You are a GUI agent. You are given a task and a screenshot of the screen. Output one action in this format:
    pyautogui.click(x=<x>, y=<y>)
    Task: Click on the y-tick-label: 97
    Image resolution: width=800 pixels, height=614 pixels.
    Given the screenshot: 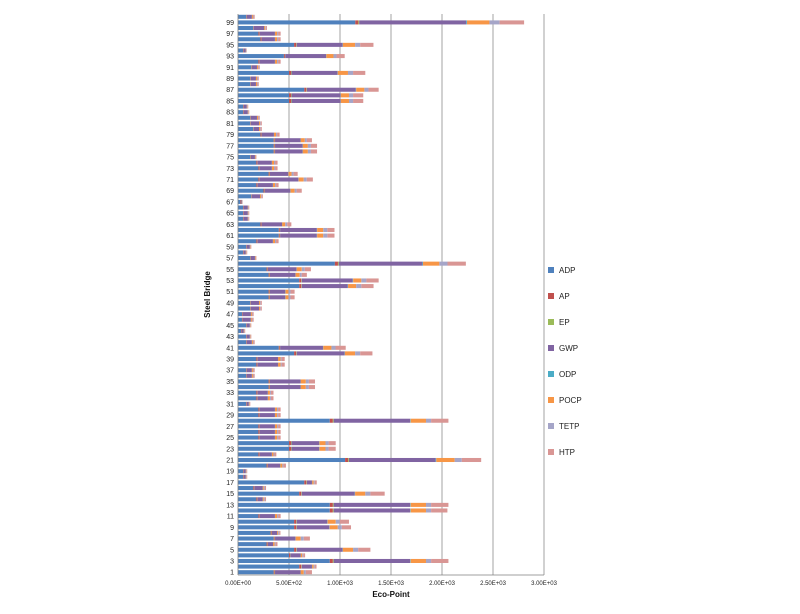 What is the action you would take?
    pyautogui.click(x=230, y=34)
    